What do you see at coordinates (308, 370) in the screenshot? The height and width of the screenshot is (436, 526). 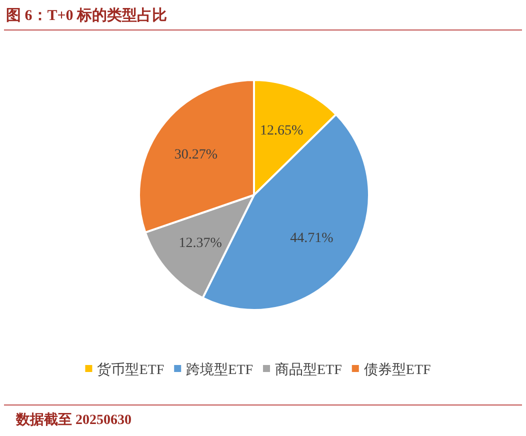 I see `legend-label: 商品型ETF` at bounding box center [308, 370].